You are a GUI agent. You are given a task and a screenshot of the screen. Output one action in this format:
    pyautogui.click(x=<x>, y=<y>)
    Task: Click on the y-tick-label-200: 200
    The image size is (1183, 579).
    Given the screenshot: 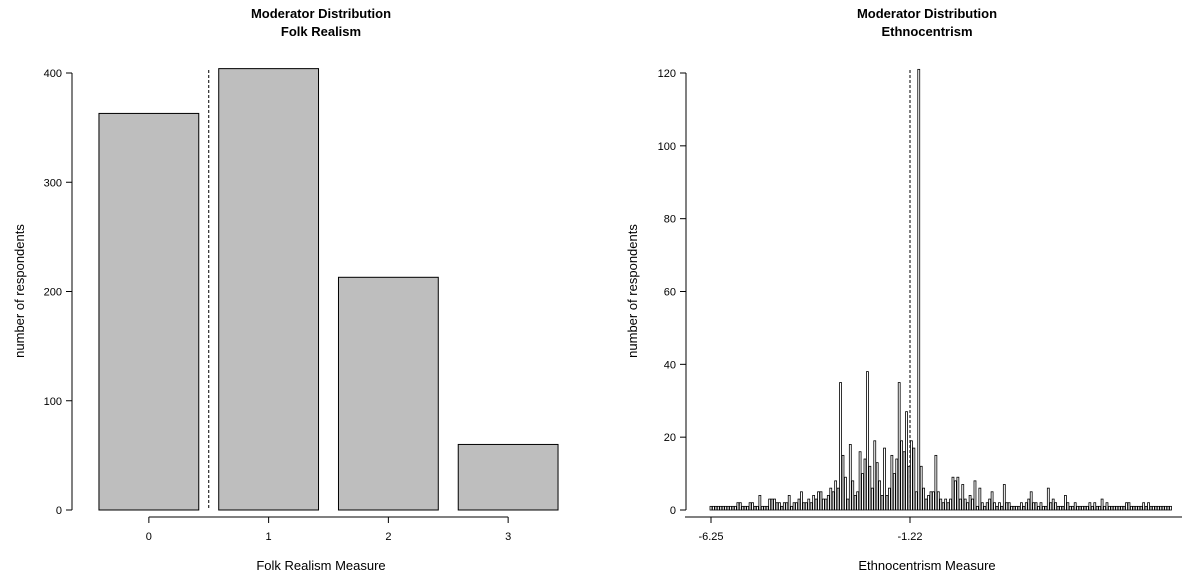 What is the action you would take?
    pyautogui.click(x=53, y=293)
    